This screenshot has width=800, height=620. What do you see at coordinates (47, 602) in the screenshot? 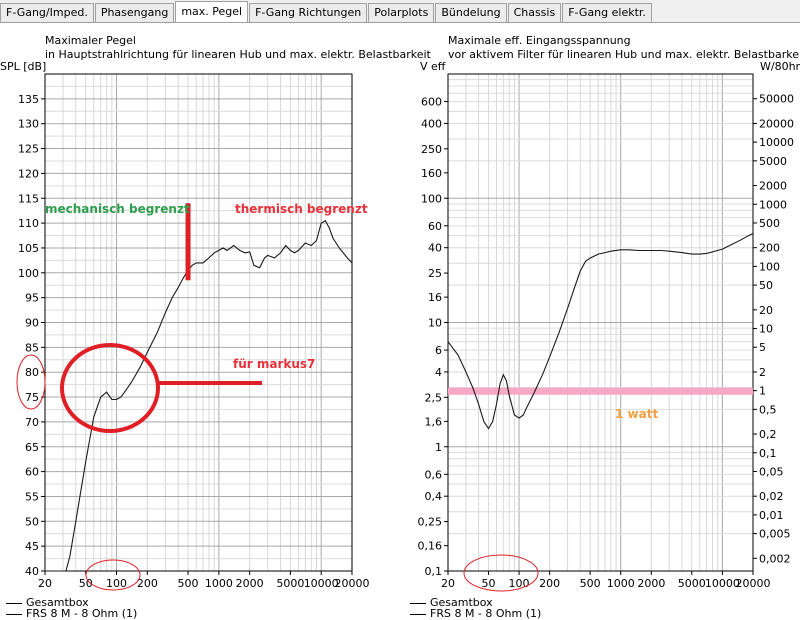
I see `legend-entry-gesamtbox-left: Gesamtbox` at bounding box center [47, 602].